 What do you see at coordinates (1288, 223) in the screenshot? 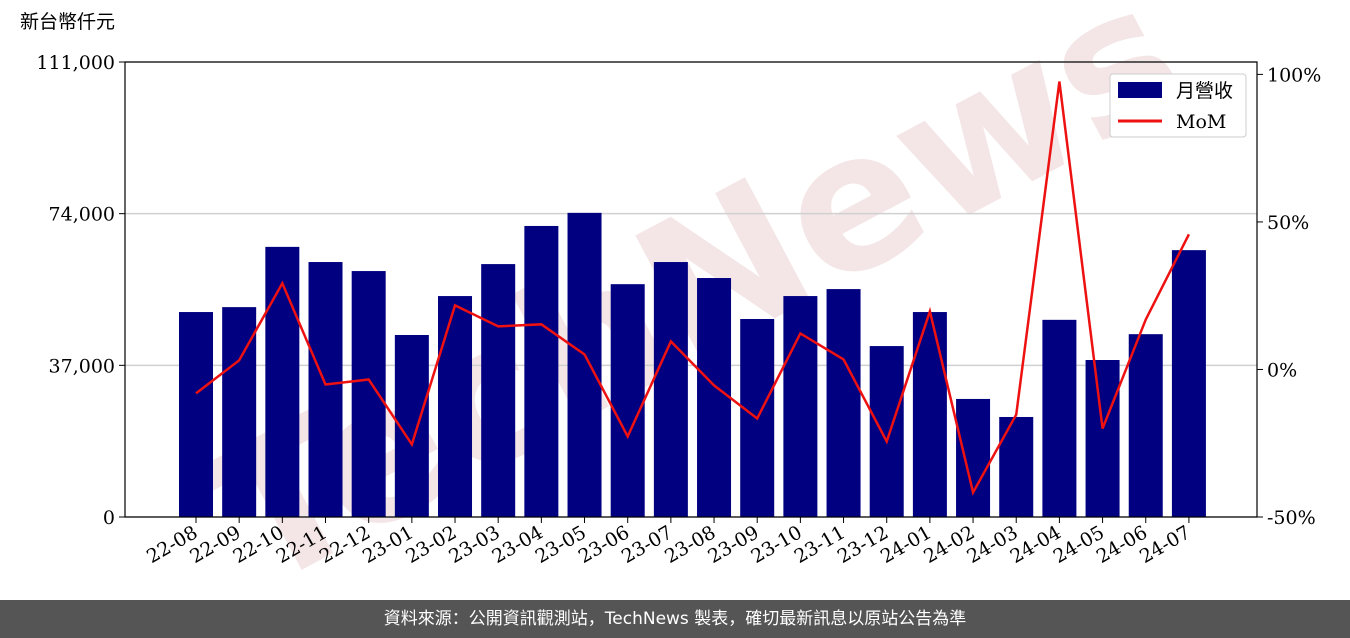
I see `y2-tick-label: 50%` at bounding box center [1288, 223].